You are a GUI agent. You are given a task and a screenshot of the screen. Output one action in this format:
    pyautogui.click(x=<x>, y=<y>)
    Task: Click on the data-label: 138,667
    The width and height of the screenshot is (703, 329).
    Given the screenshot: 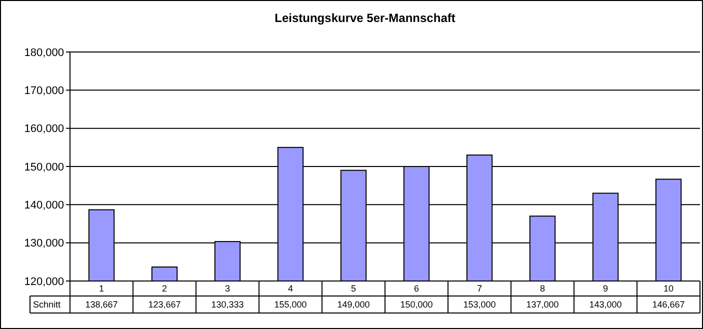 What is the action you would take?
    pyautogui.click(x=101, y=305)
    